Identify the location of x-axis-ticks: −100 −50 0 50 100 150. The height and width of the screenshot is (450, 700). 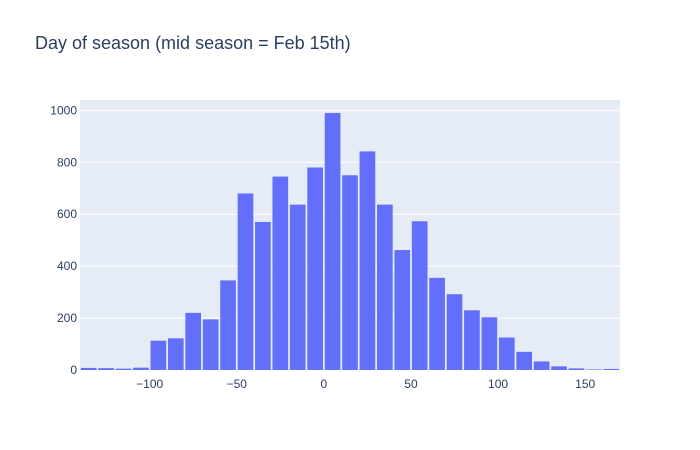
(365, 384).